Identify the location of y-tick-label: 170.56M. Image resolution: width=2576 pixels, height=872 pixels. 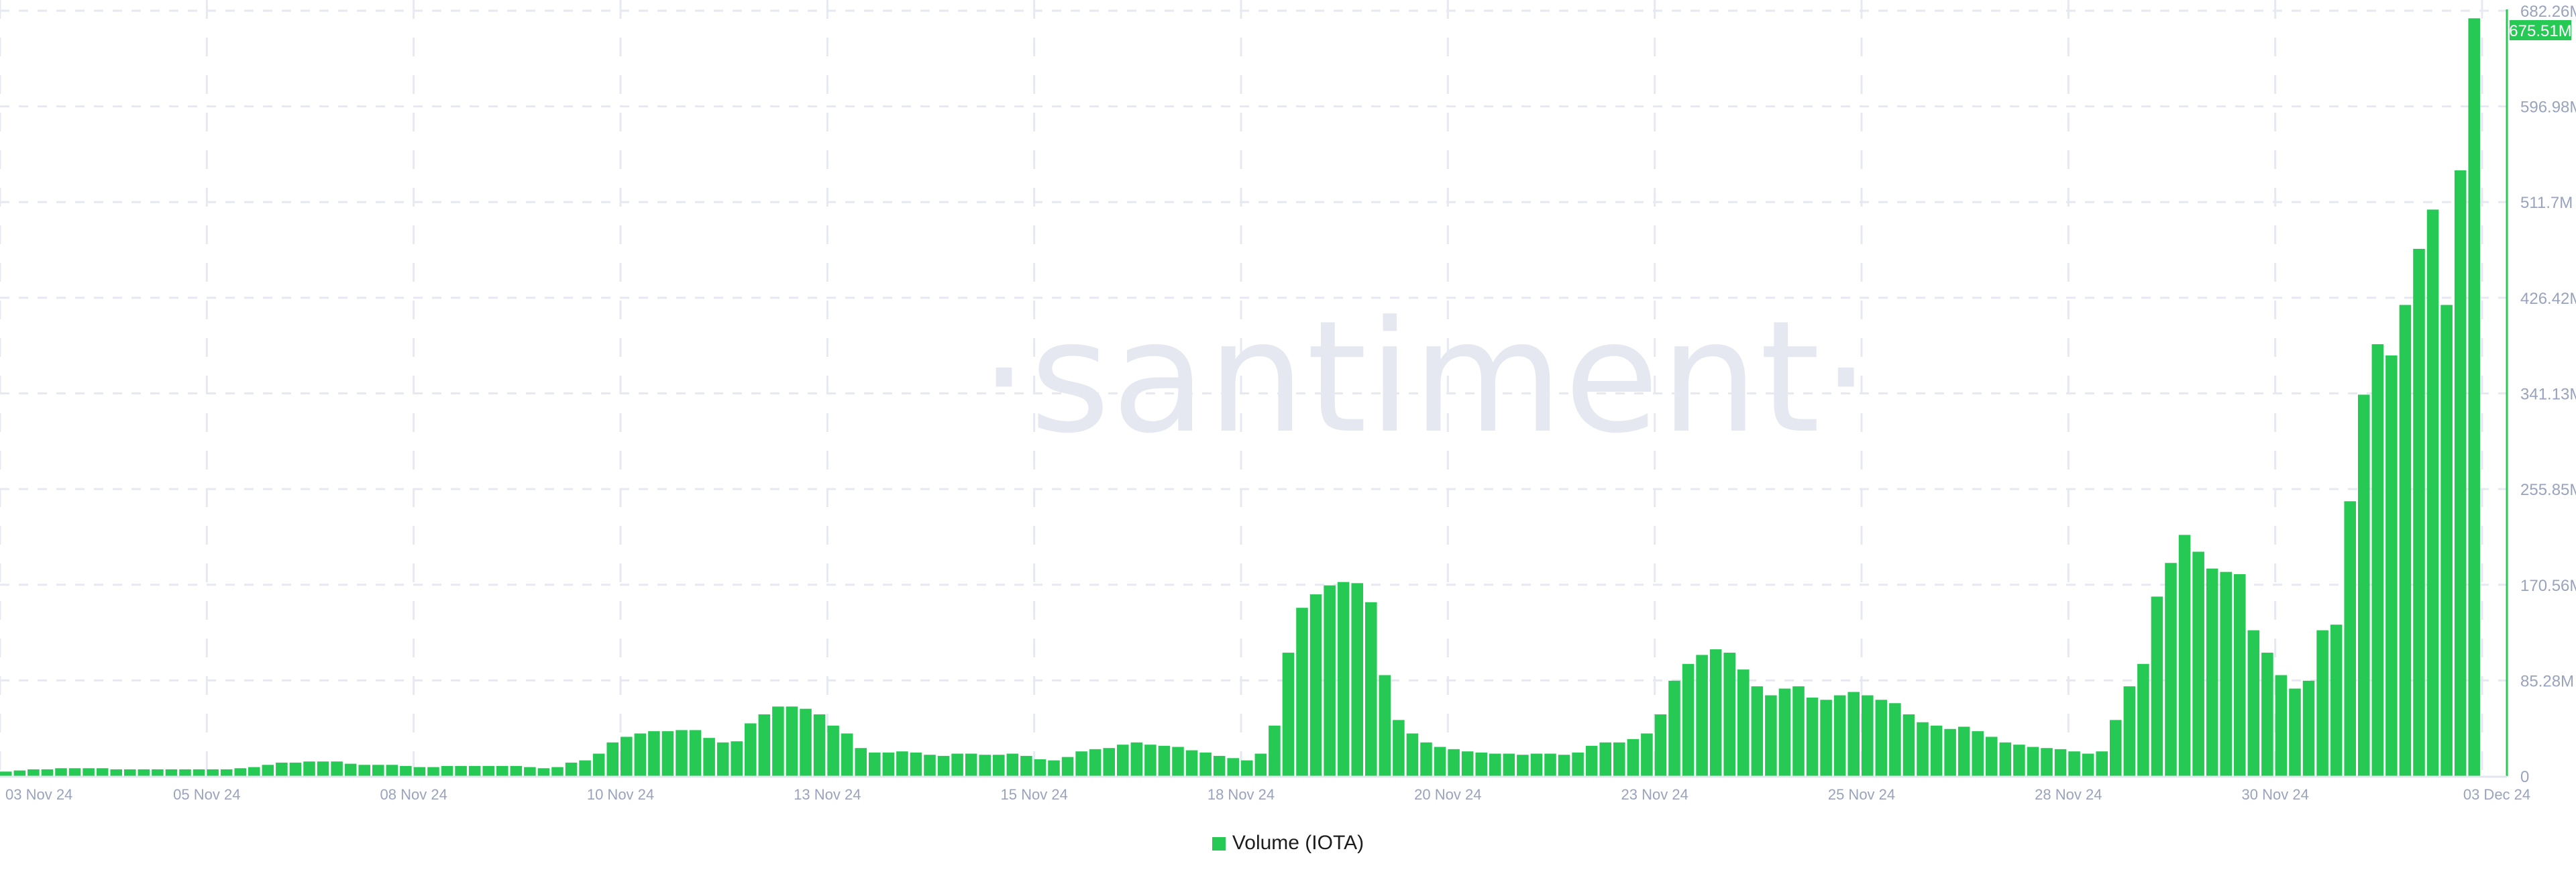
(2548, 586).